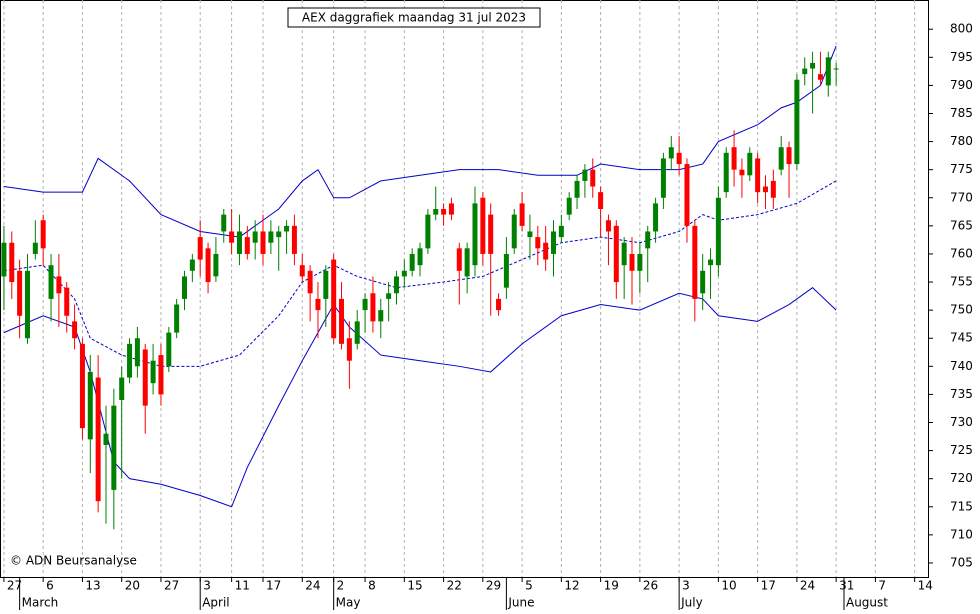 This screenshot has height=614, width=980. I want to click on x-tick-label: 29, so click(493, 586).